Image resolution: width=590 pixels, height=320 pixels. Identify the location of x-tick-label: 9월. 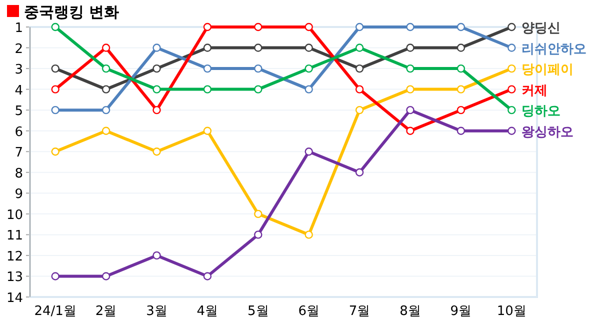
(461, 311).